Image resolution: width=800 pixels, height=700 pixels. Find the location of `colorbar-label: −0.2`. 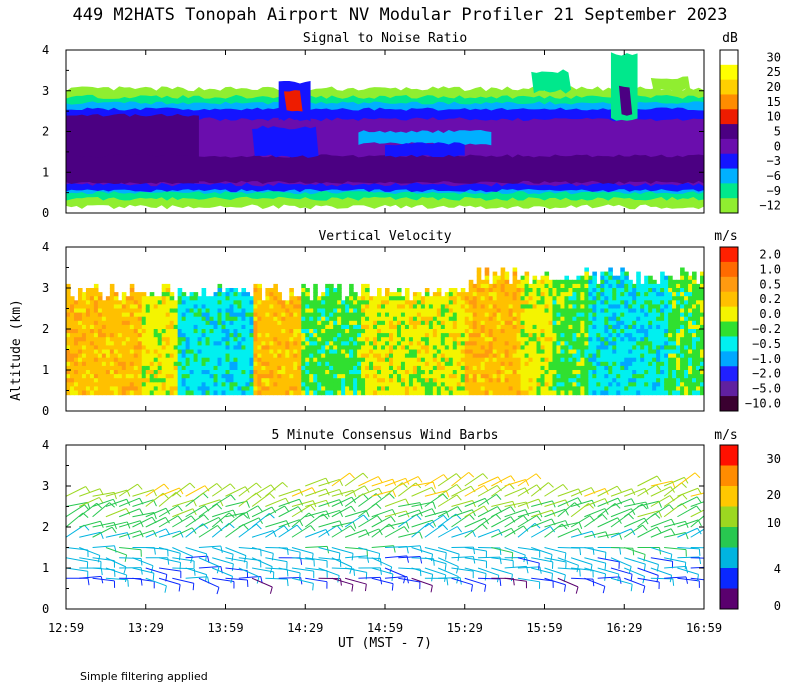

colorbar-label: −0.2 is located at coordinates (766, 329).